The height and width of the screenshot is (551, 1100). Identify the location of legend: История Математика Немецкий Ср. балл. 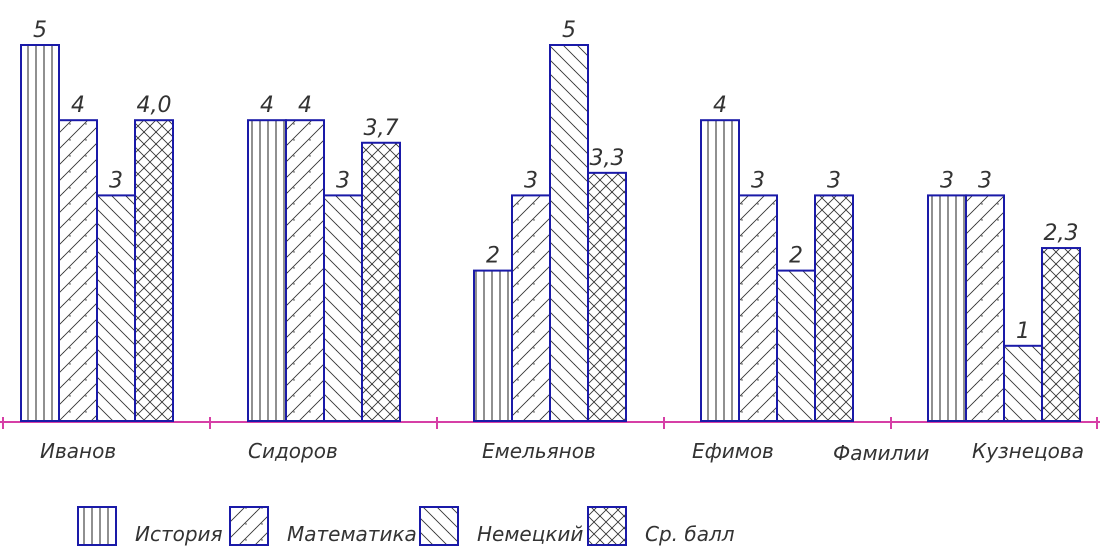
(406, 526).